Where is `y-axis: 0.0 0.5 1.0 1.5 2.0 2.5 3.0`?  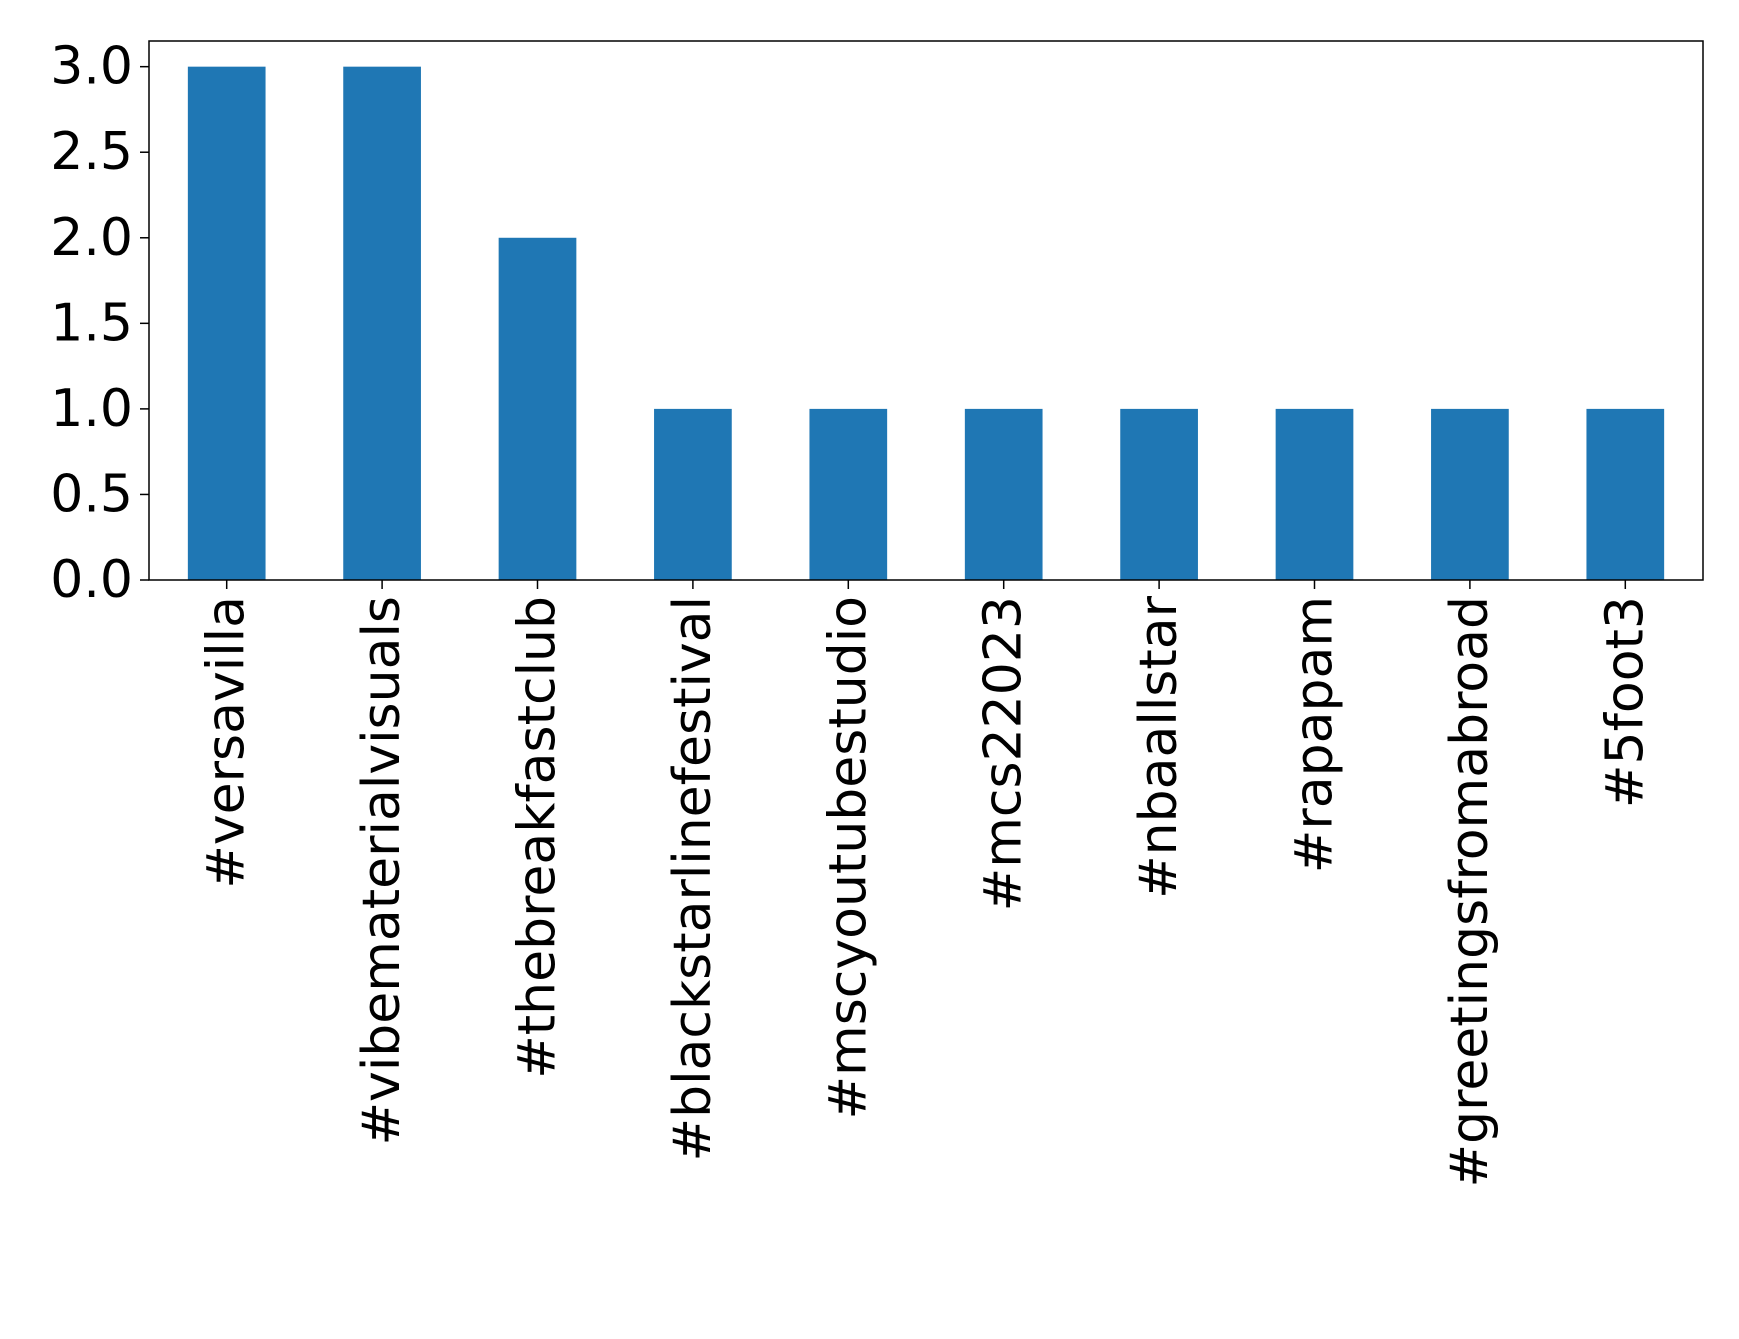 y-axis: 0.0 0.5 1.0 1.5 2.0 2.5 3.0 is located at coordinates (99, 323).